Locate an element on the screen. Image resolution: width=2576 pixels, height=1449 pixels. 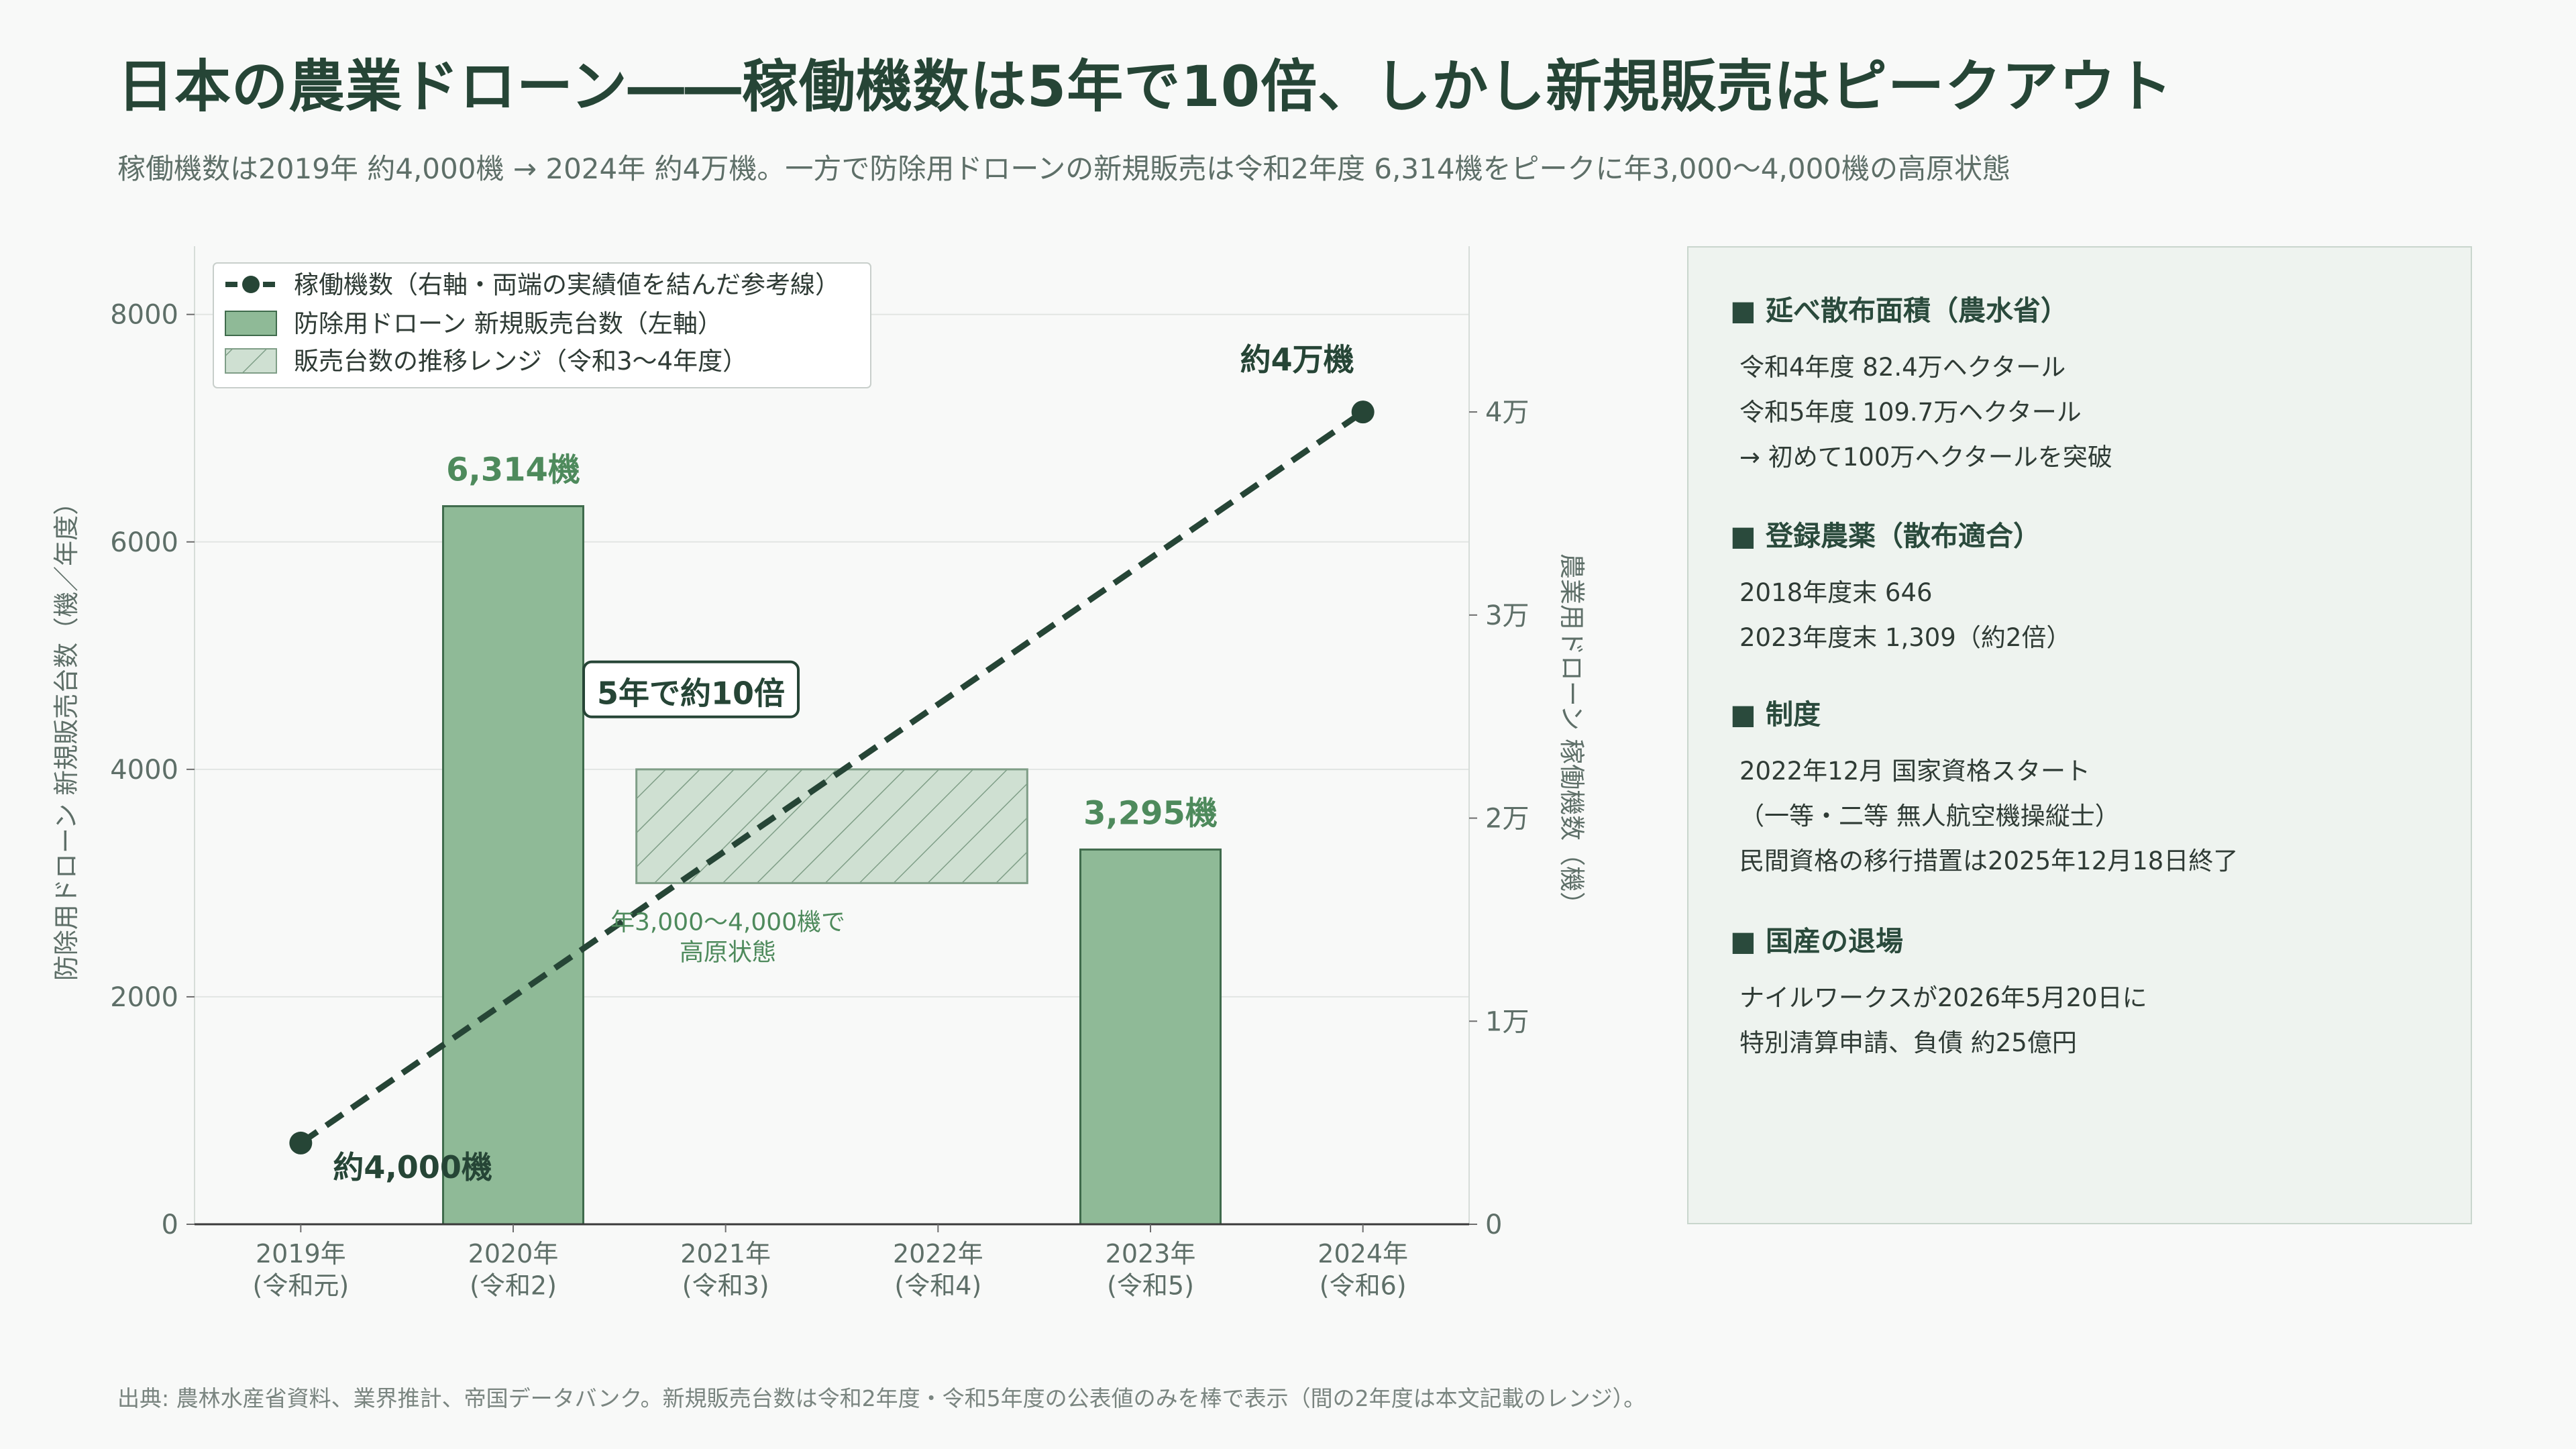
y-tick-label: 2000 is located at coordinates (144, 997).